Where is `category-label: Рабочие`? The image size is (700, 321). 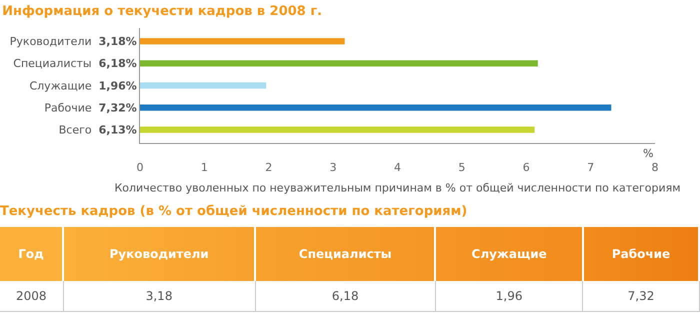 category-label: Рабочие is located at coordinates (640, 254).